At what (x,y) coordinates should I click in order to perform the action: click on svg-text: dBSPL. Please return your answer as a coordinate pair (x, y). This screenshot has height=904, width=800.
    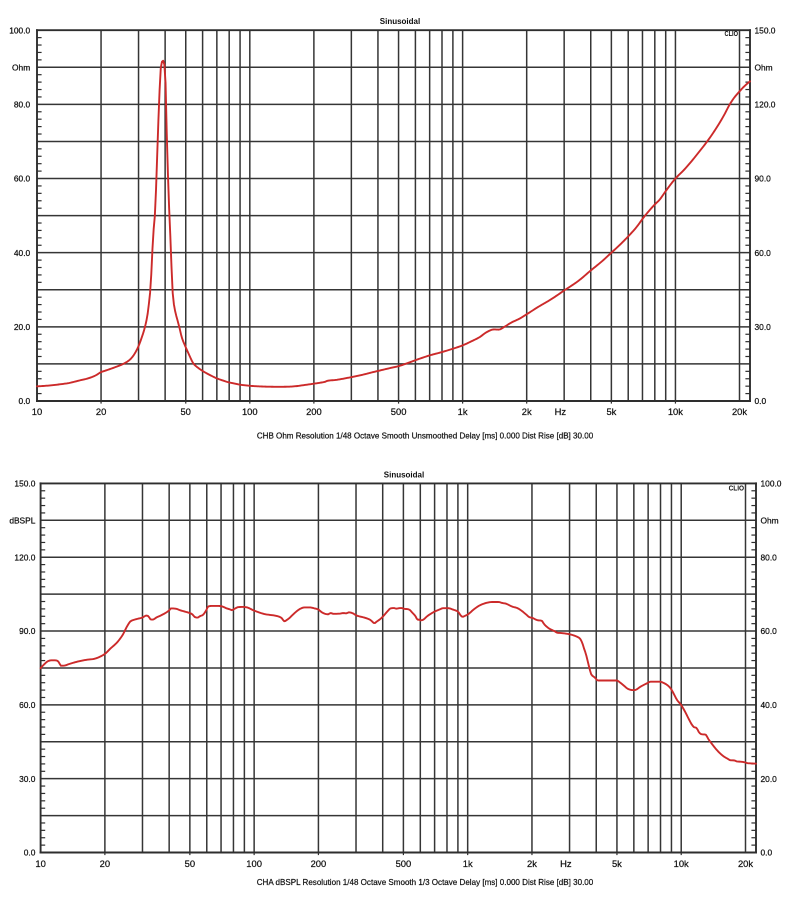
    Looking at the image, I should click on (22, 521).